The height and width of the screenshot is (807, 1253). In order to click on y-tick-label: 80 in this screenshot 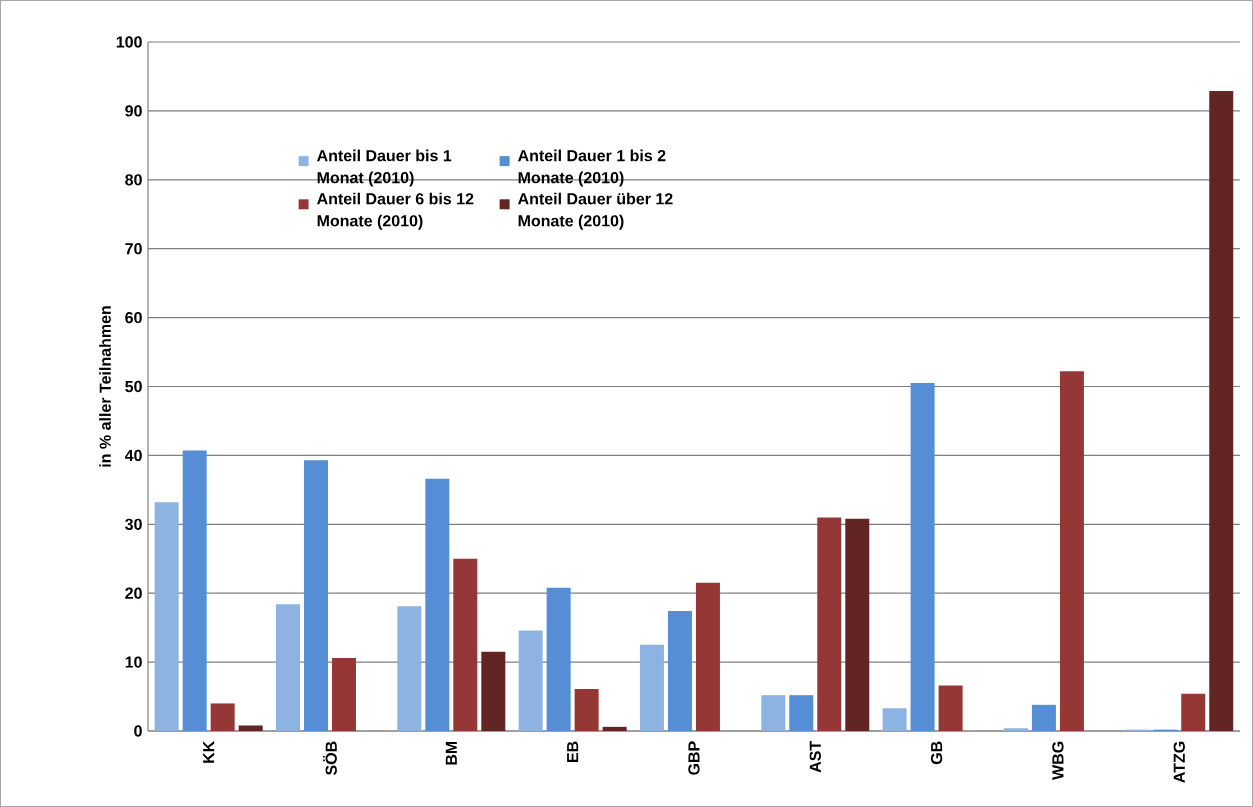, I will do `click(133, 180)`.